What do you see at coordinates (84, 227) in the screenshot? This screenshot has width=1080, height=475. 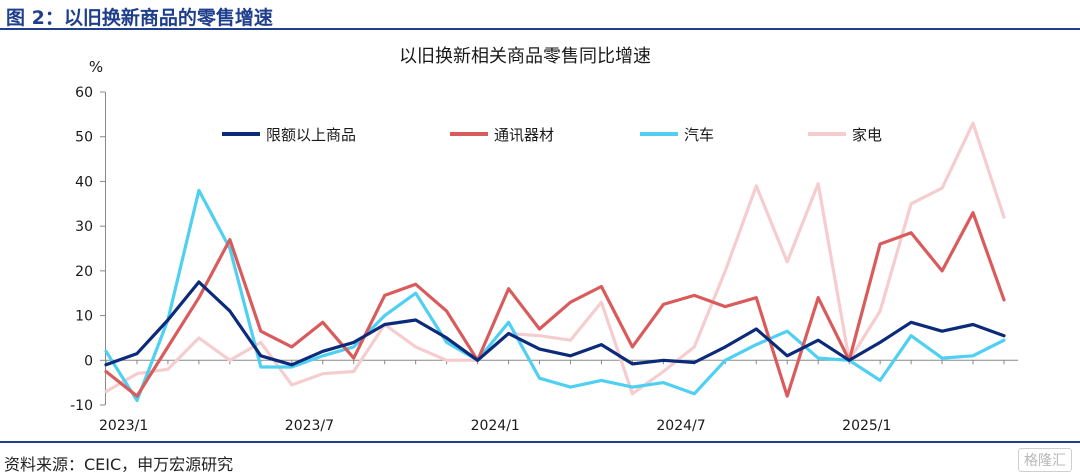 I see `y-tick-label: 30` at bounding box center [84, 227].